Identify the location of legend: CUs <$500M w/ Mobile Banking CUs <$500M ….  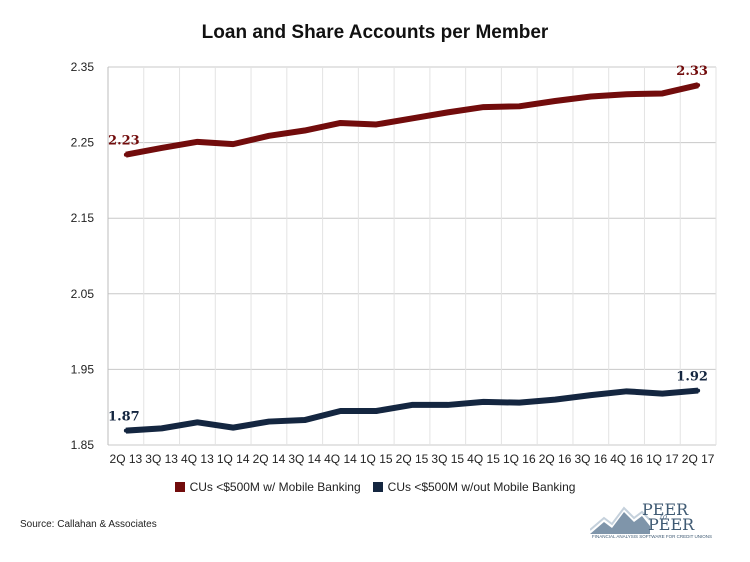
(375, 487).